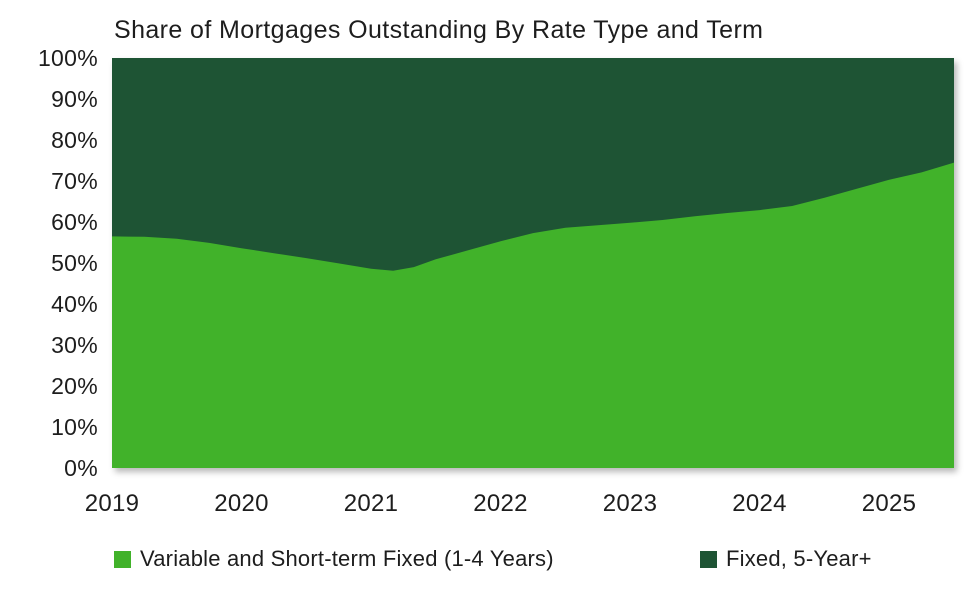 This screenshot has width=980, height=593. What do you see at coordinates (74, 263) in the screenshot?
I see `y-tick: 50%` at bounding box center [74, 263].